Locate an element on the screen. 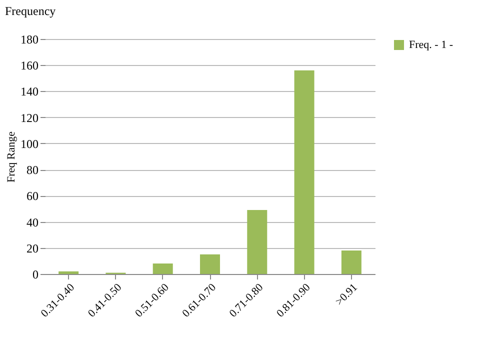  y-tick-label: 120 is located at coordinates (29, 117).